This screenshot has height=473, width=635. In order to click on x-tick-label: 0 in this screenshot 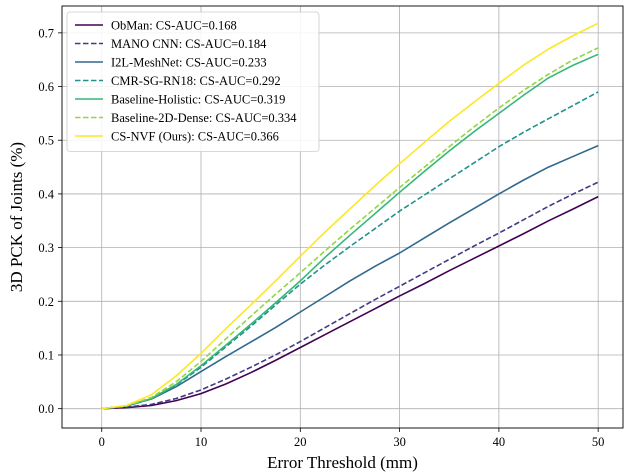, I will do `click(102, 442)`.